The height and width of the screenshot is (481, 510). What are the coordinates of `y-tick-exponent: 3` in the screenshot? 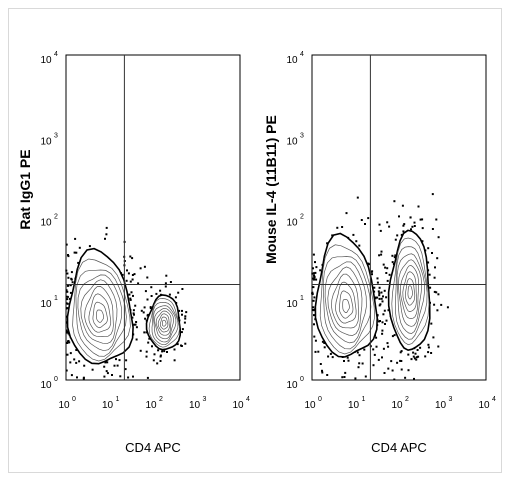 It's located at (56, 135).